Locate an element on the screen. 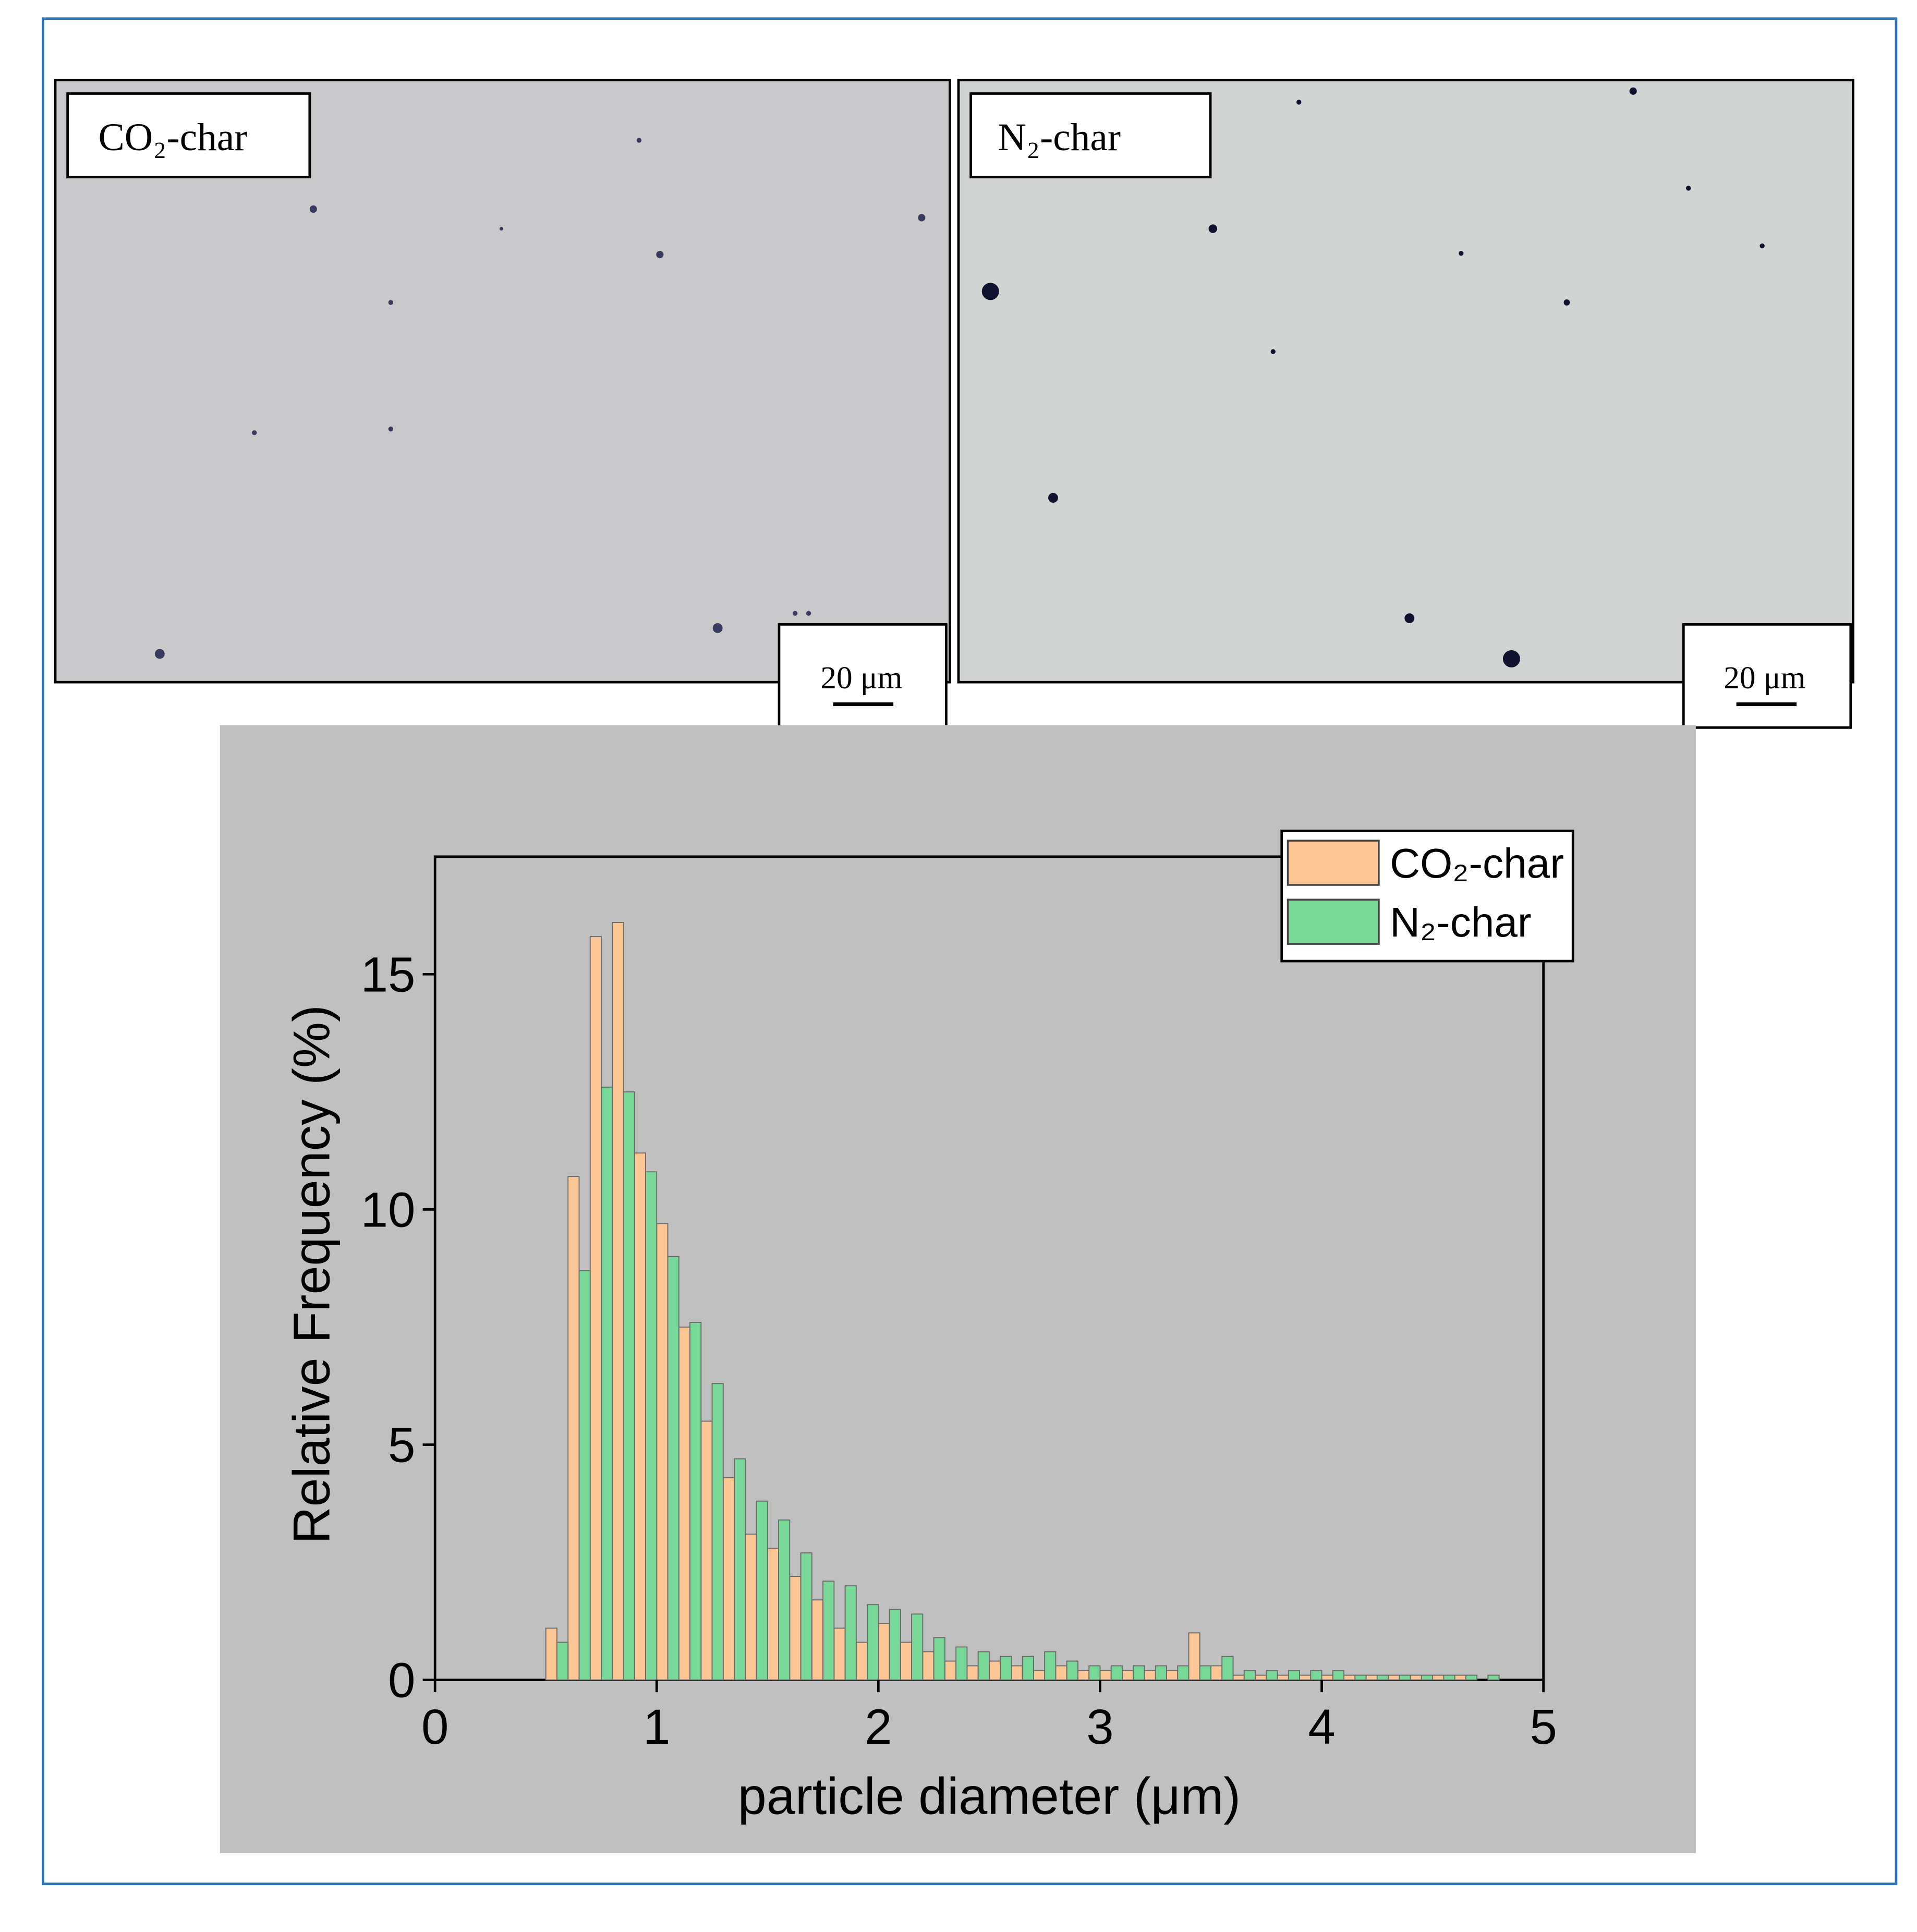 This screenshot has width=1917, height=1932. y-tick-label: 15 is located at coordinates (388, 974).